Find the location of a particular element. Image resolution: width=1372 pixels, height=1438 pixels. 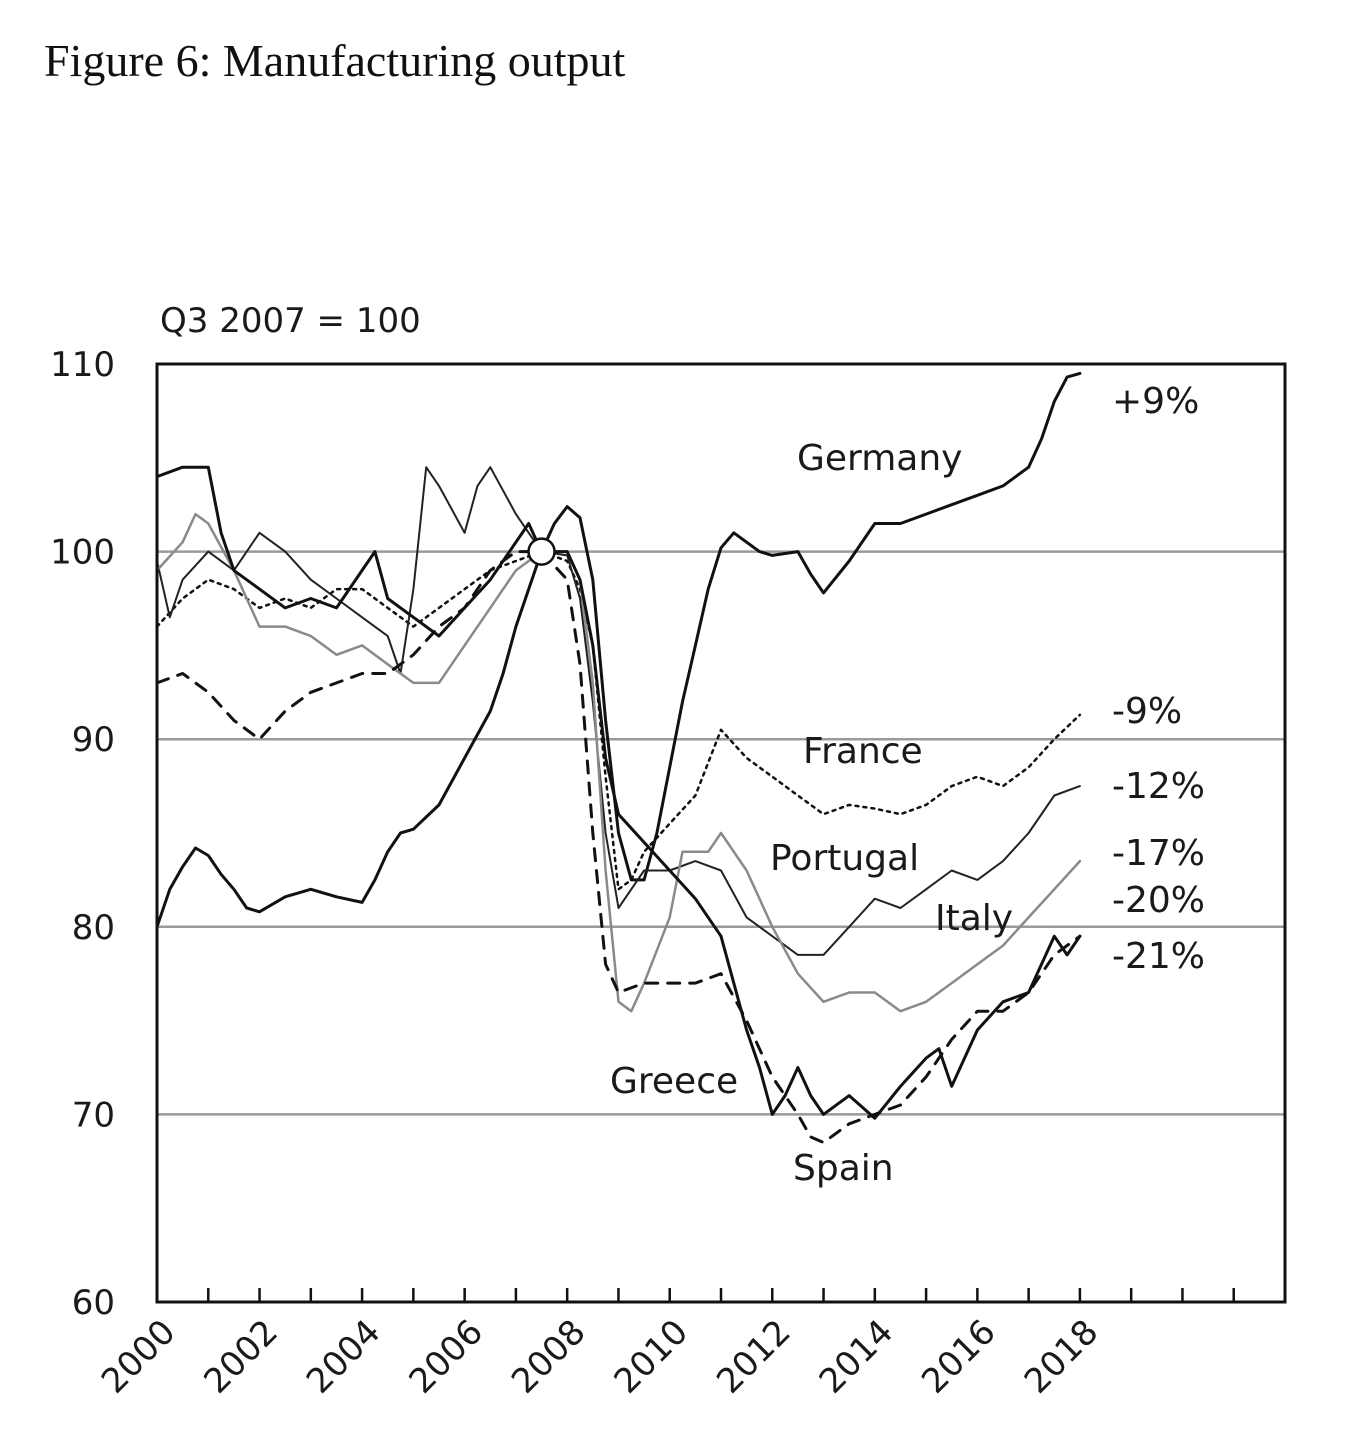

x-tick-label: 2002 is located at coordinates (240, 1356).